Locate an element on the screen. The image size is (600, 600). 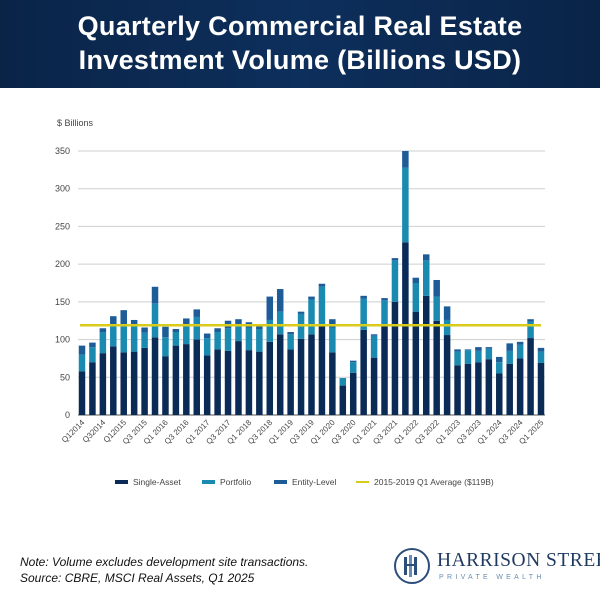
legend-label: Single-Asset is located at coordinates (157, 482).